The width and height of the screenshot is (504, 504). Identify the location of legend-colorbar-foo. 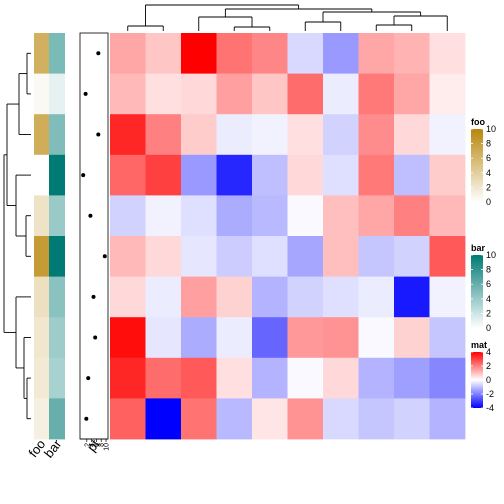
(477, 165).